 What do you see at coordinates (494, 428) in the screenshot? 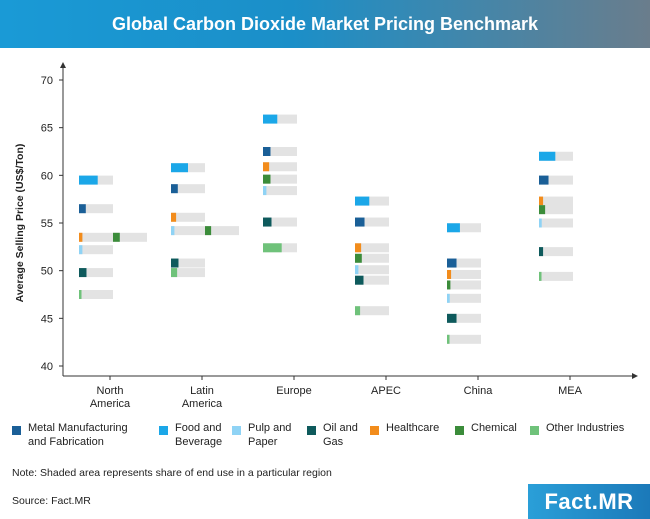
I see `legend-label: Chemical` at bounding box center [494, 428].